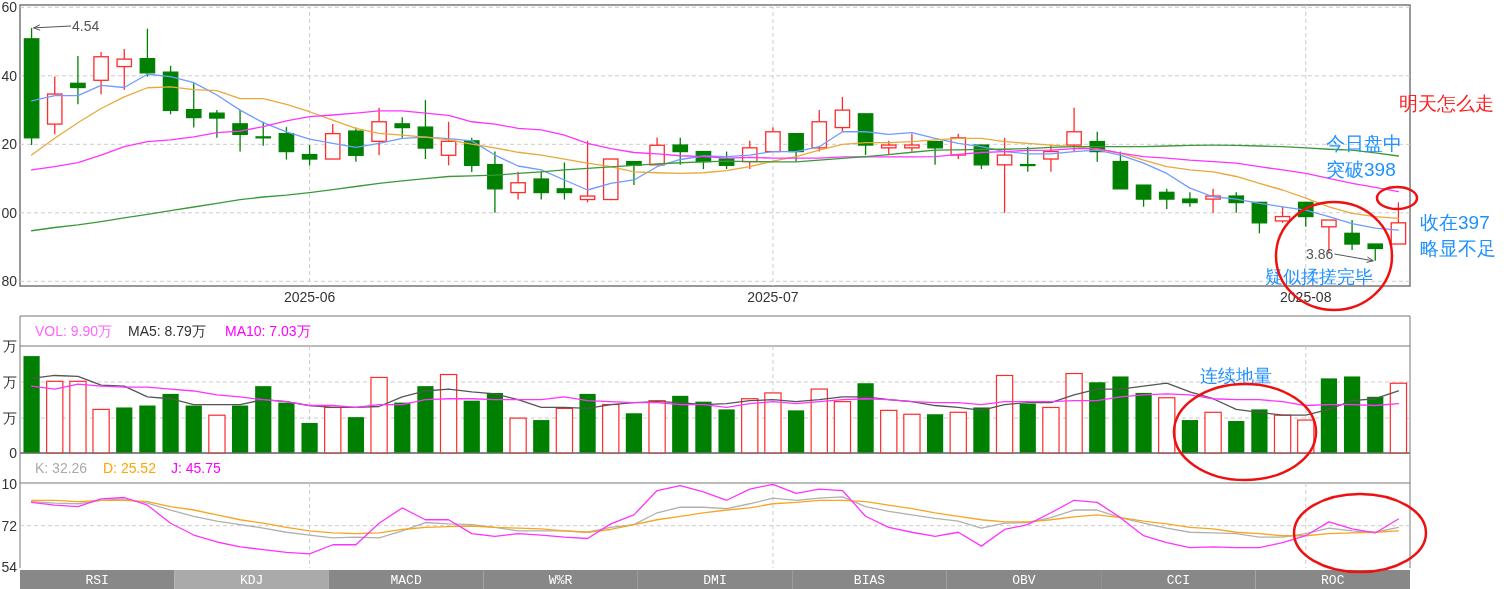 This screenshot has width=1512, height=589. Describe the element at coordinates (130, 468) in the screenshot. I see `text: D: 25.52` at that location.